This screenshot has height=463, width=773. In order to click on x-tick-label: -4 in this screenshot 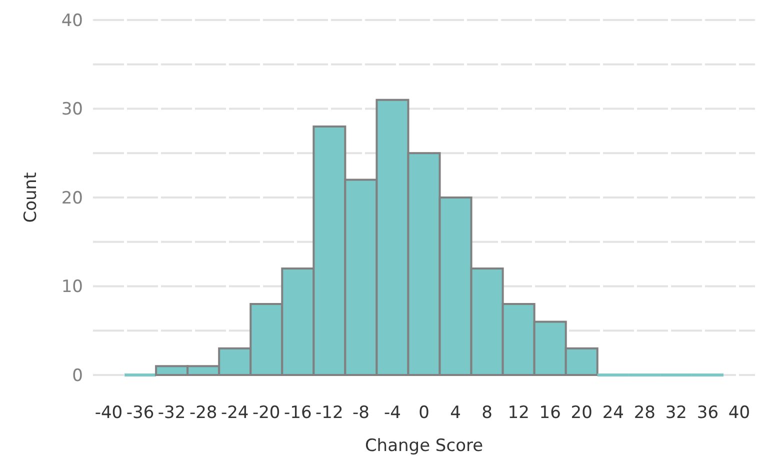, I will do `click(392, 413)`.